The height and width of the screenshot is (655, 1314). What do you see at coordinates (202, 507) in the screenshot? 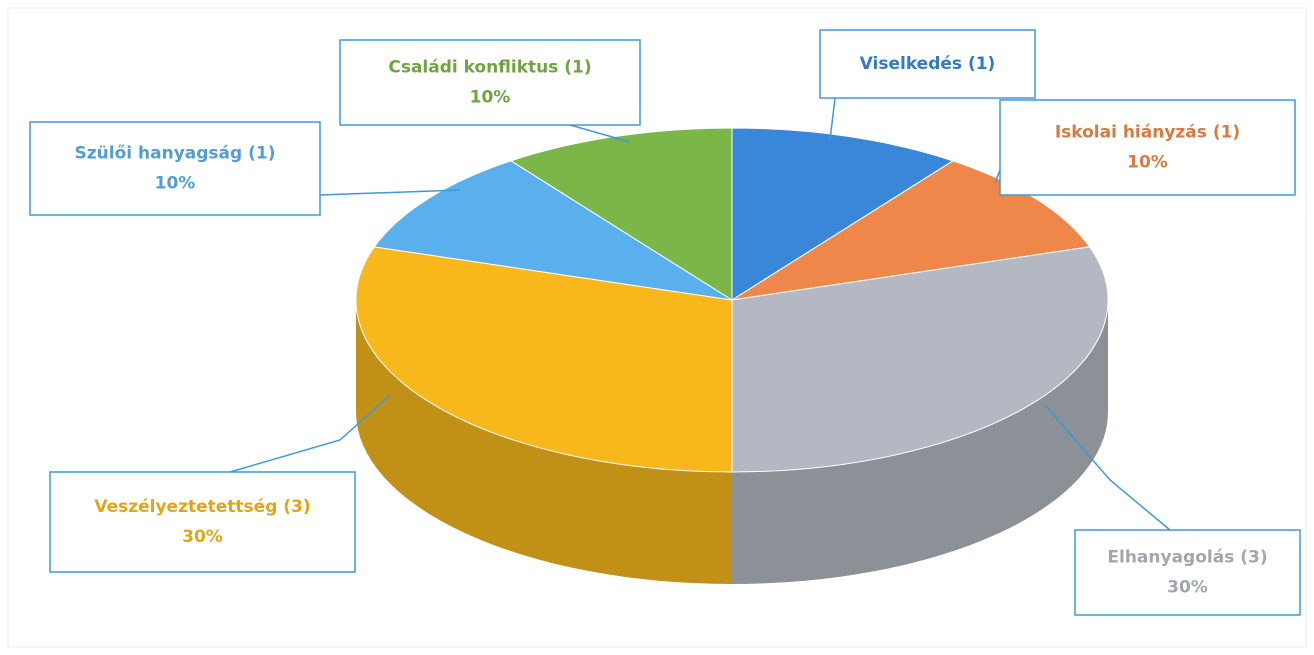
I see `category-label: Veszélyeztetettség (3)` at bounding box center [202, 507].